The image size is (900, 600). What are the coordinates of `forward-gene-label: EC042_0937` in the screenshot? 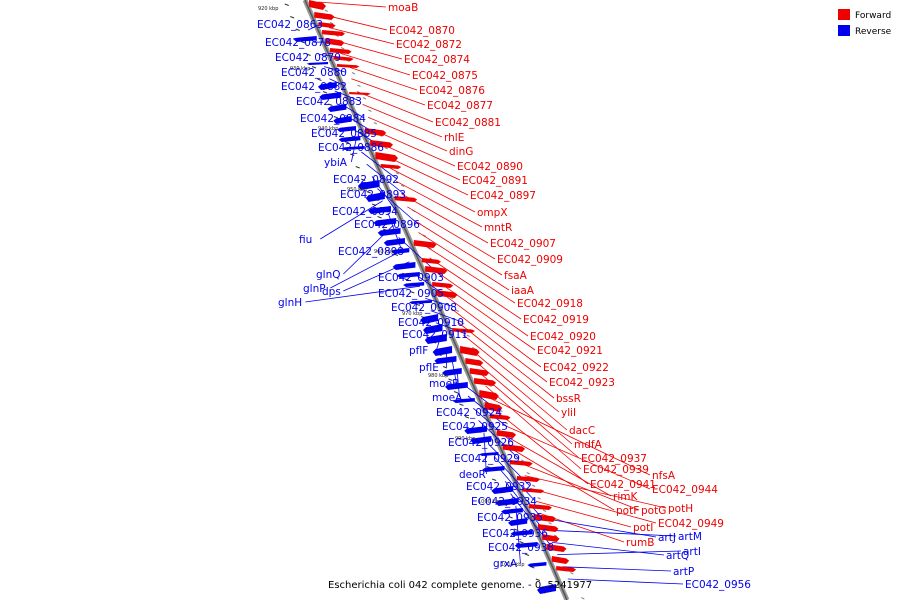 It's located at (614, 459).